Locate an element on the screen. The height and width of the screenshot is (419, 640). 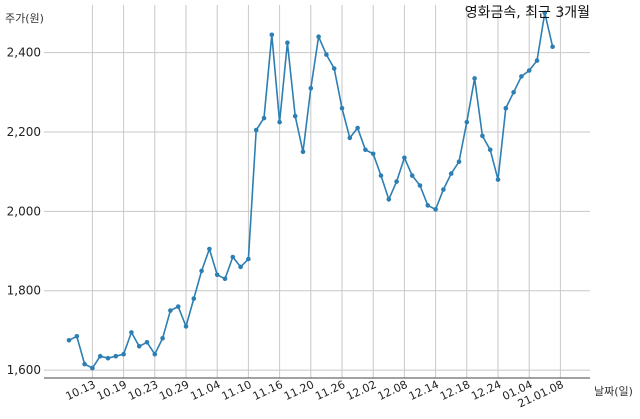
x-tick-label: 10.19 is located at coordinates (112, 390).